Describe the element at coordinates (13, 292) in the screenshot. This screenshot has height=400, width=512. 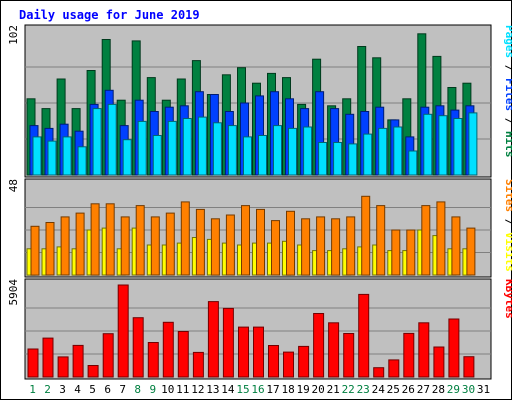
I see `y-max-label: 5904` at that location.